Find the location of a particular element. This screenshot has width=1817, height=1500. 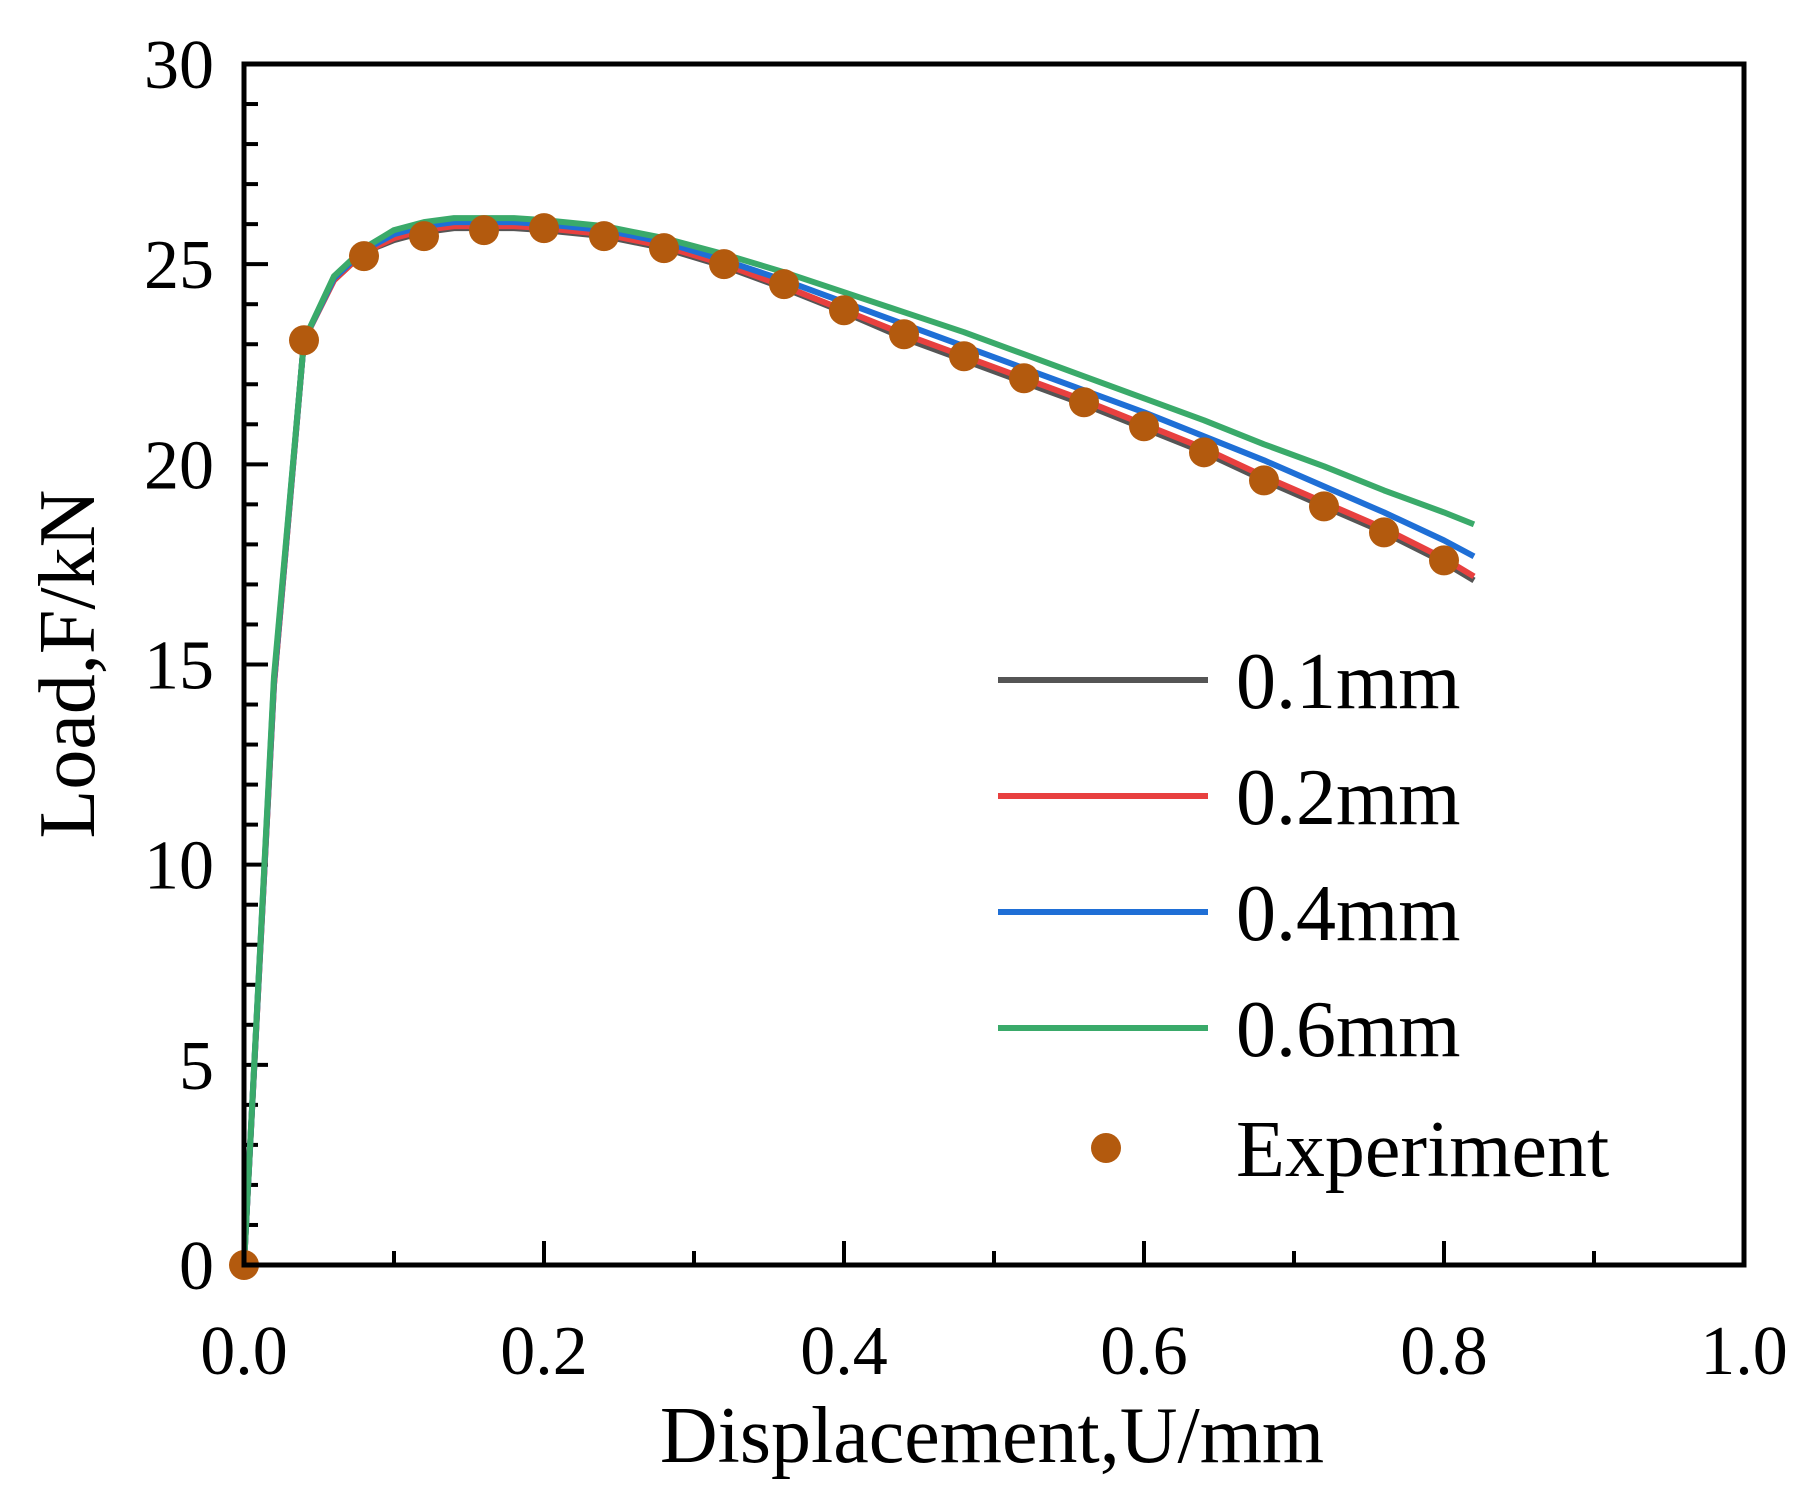

x-tick-label: 1.0 is located at coordinates (1744, 1351).